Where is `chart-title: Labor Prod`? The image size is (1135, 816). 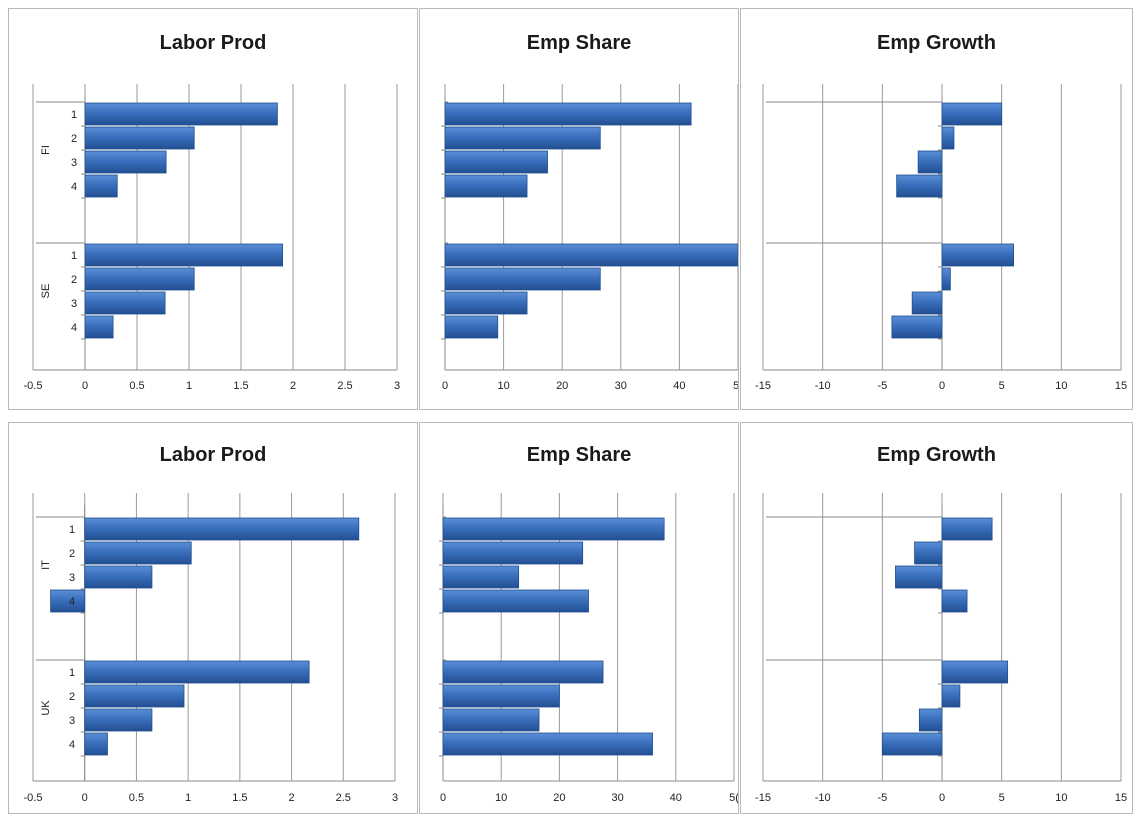
chart-title: Labor Prod is located at coordinates (213, 43).